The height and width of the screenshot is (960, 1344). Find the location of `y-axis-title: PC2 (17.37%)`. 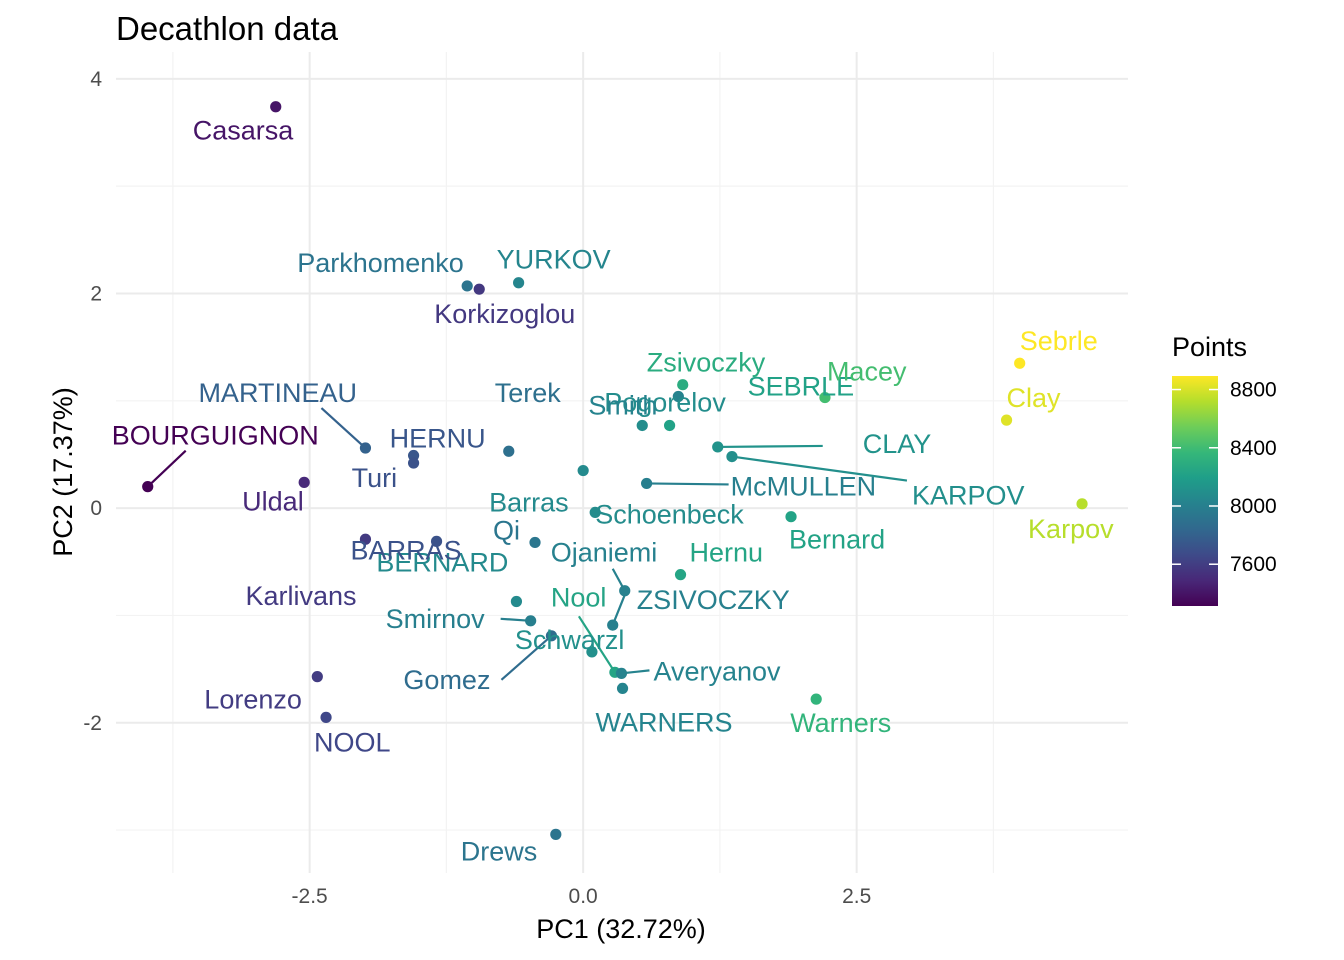

y-axis-title: PC2 (17.37%) is located at coordinates (63, 472).